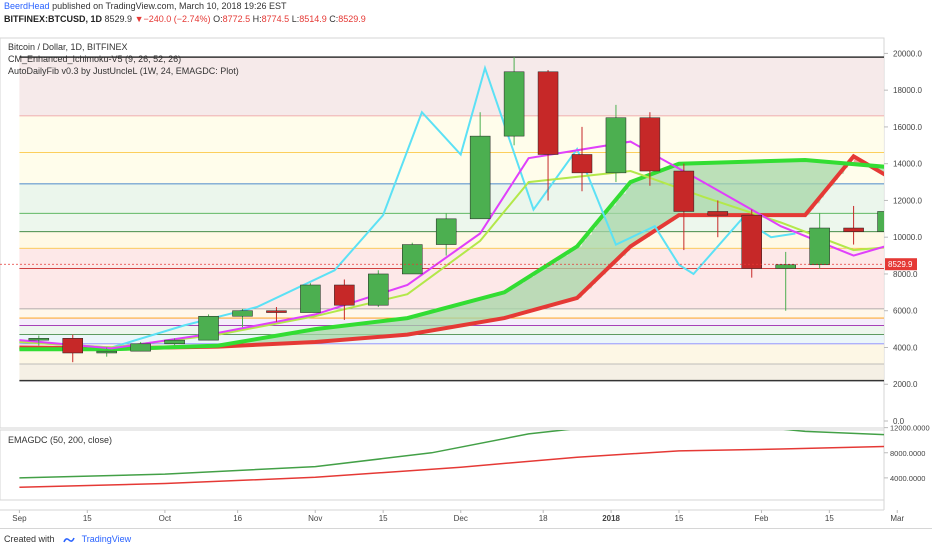 The image size is (932, 550). I want to click on x-tick-label: 18, so click(543, 518).